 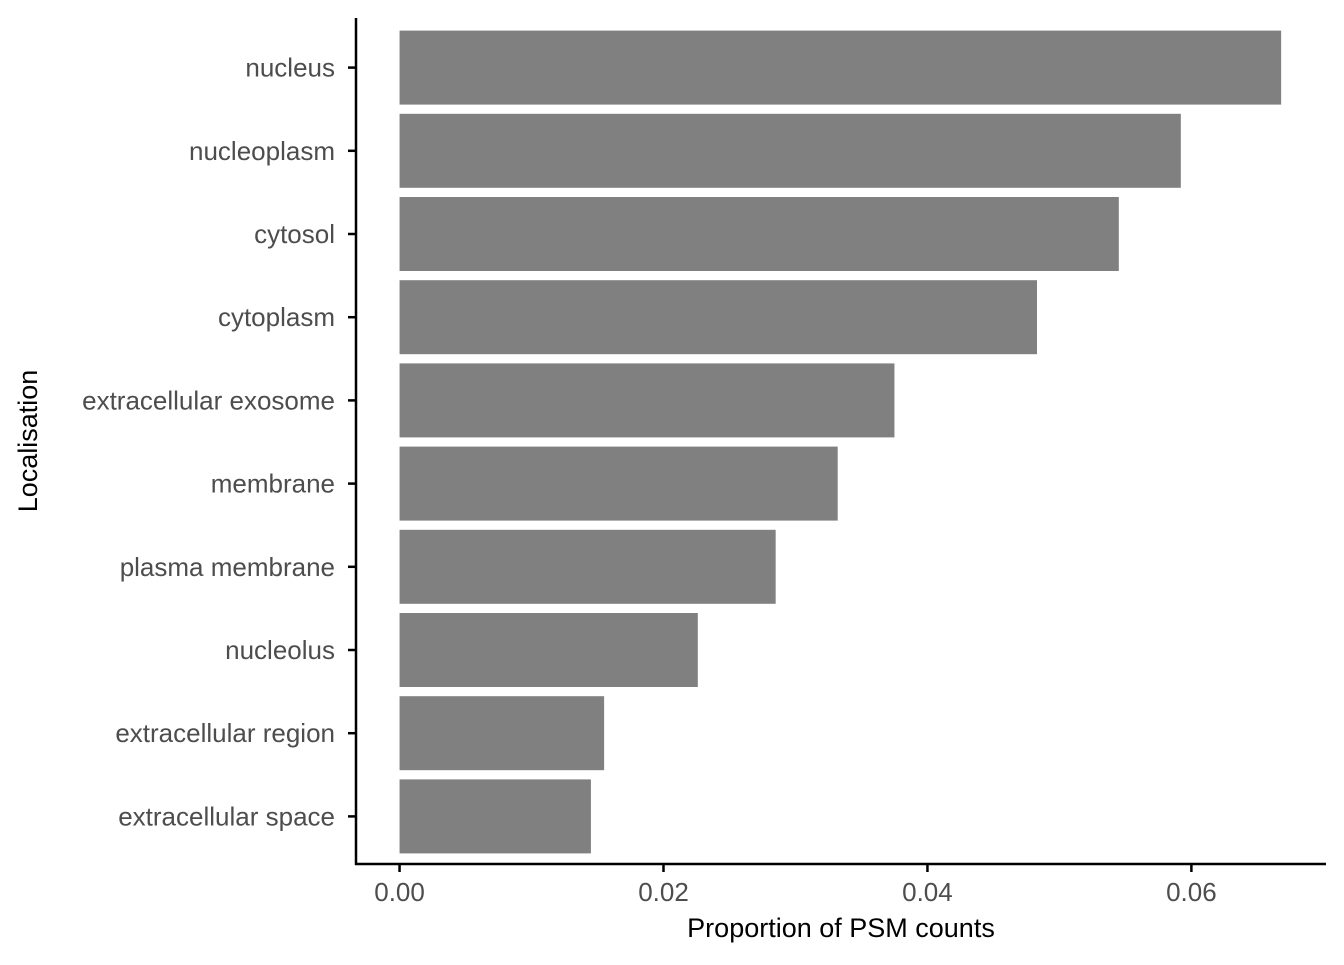 I want to click on y-tick-label: cytosol, so click(x=294, y=234).